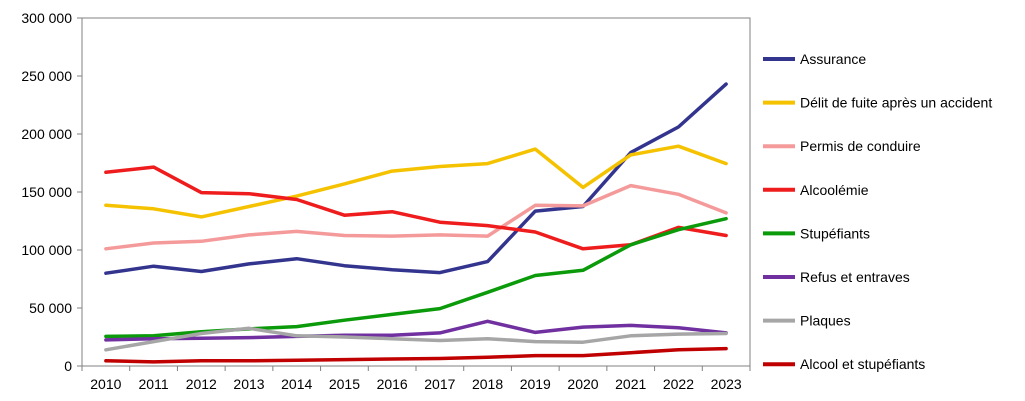 This screenshot has height=401, width=1025. I want to click on y-tick-label: 0, so click(68, 366).